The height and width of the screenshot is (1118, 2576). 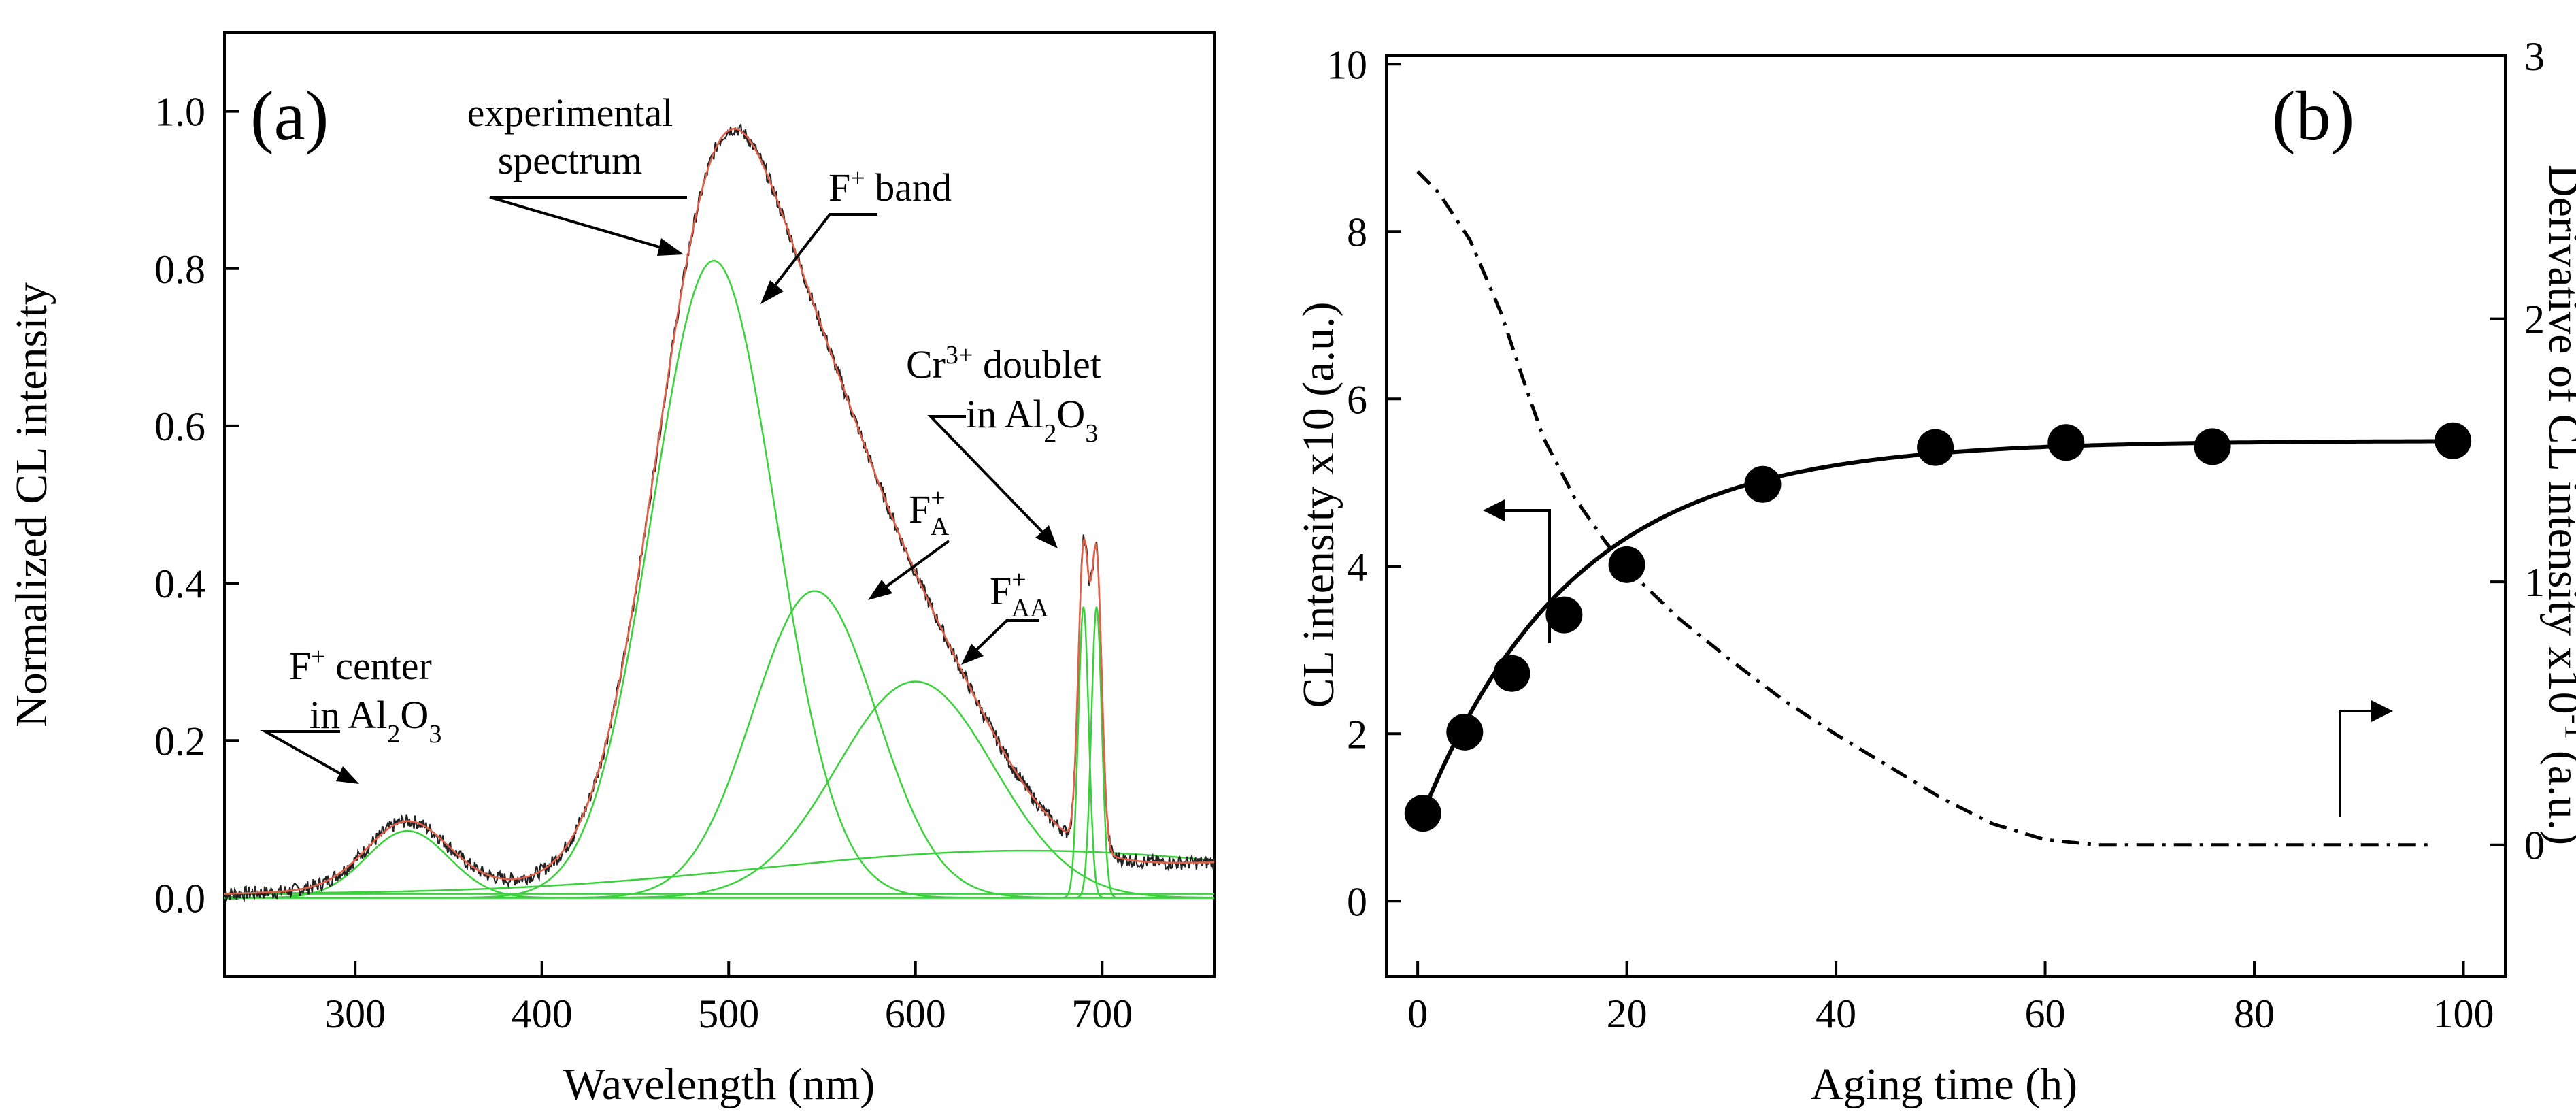 What do you see at coordinates (179, 583) in the screenshot?
I see `panel-a-y-tick-label: 0.4` at bounding box center [179, 583].